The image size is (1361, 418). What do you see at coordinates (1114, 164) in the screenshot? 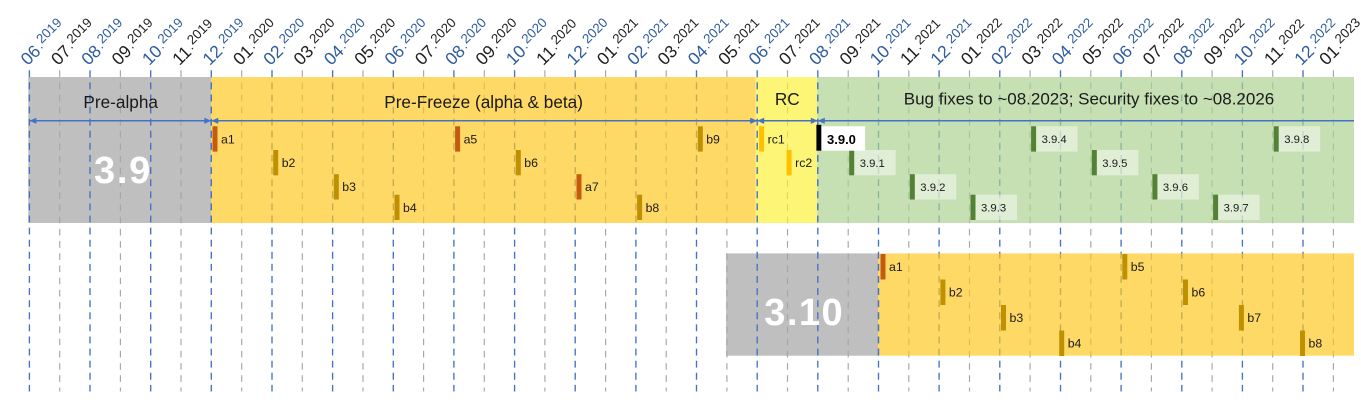
I see `svg-text: 3.9.5` at bounding box center [1114, 164].